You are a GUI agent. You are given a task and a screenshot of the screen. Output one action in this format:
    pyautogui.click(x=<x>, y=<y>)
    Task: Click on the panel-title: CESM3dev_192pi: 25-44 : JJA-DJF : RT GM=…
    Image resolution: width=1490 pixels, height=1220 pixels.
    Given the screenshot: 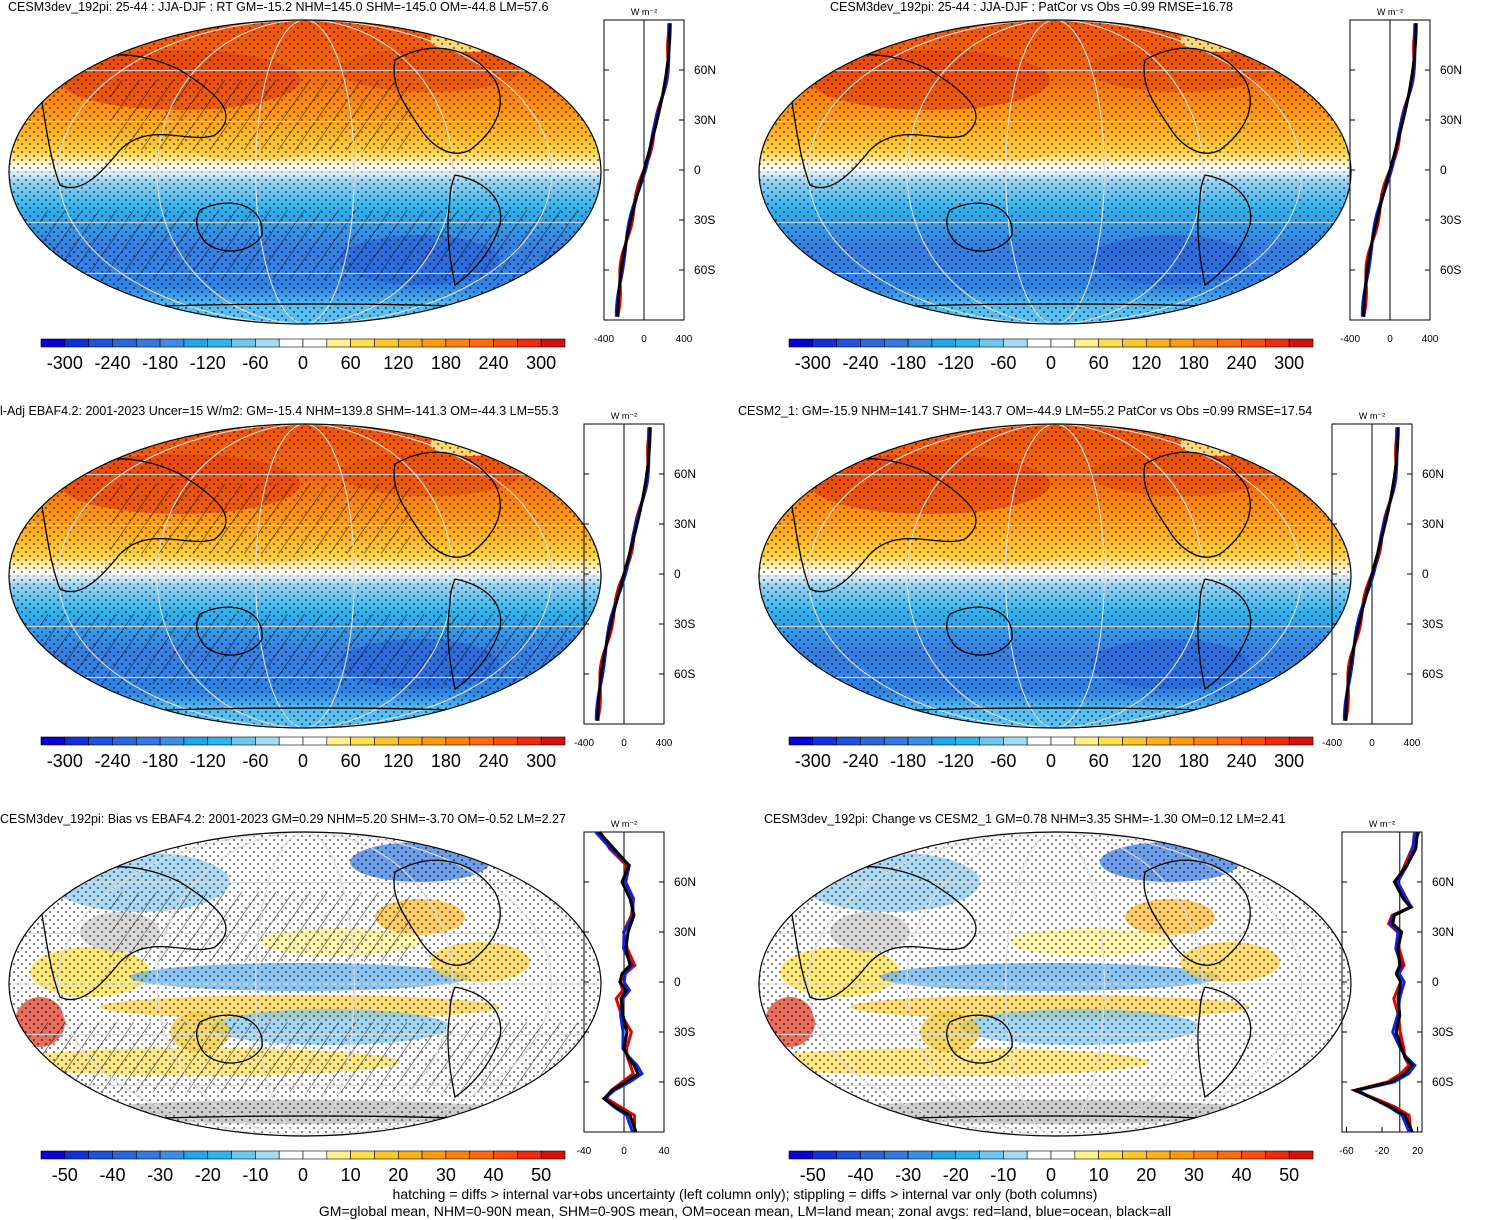 What is the action you would take?
    pyautogui.click(x=278, y=7)
    